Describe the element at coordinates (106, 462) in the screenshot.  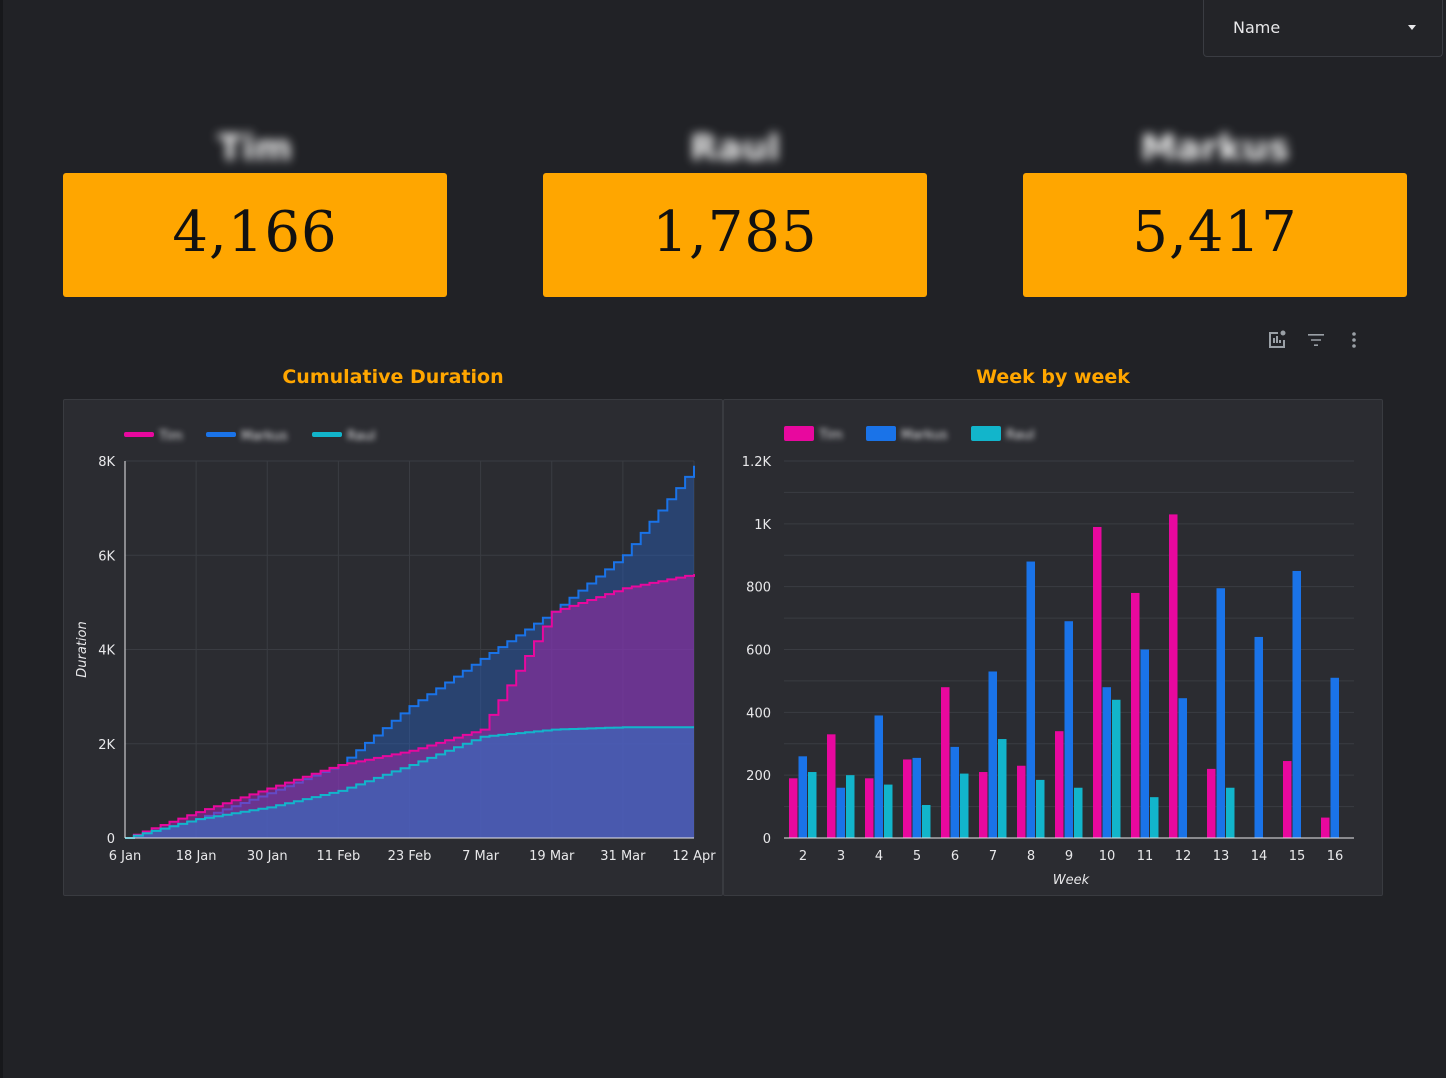
I see `y-tick-label: 8K` at that location.